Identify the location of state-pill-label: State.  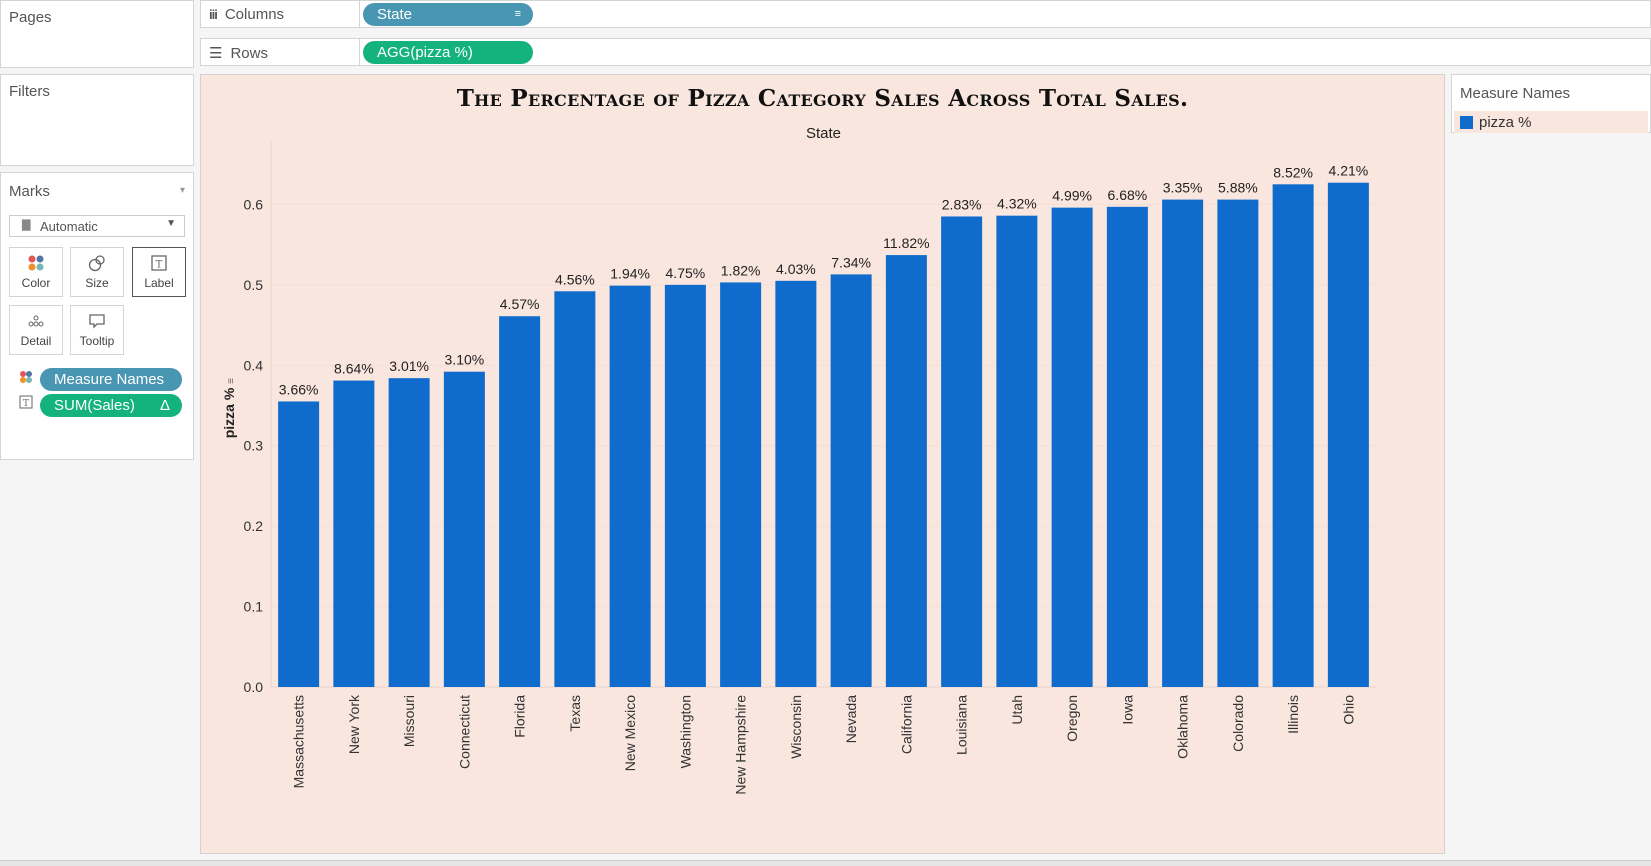
(395, 14).